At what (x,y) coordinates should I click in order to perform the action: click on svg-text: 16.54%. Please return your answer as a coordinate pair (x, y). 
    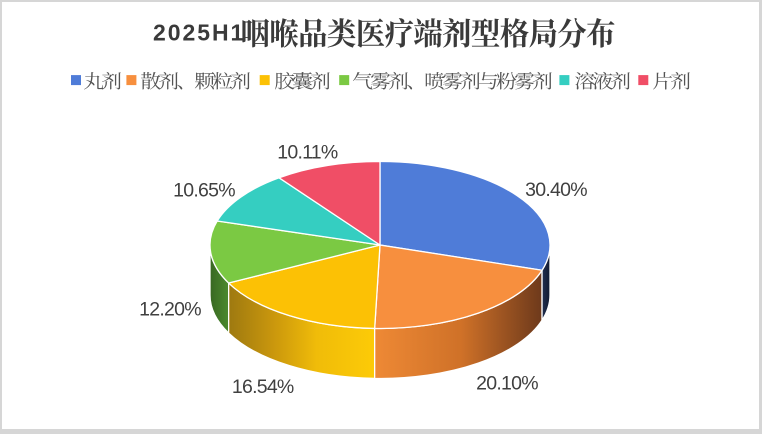
    Looking at the image, I should click on (263, 387).